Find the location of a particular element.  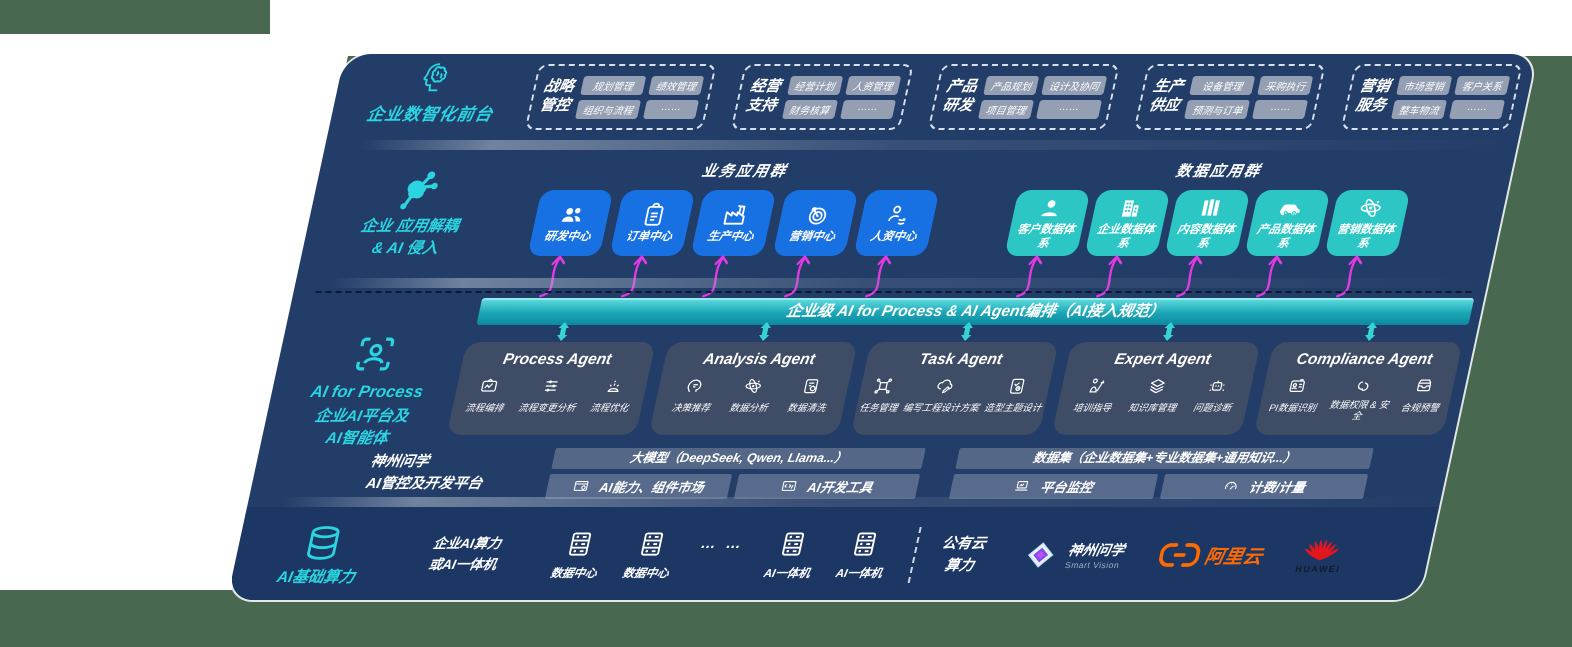

app-box-label: 订单中心 is located at coordinates (649, 236).